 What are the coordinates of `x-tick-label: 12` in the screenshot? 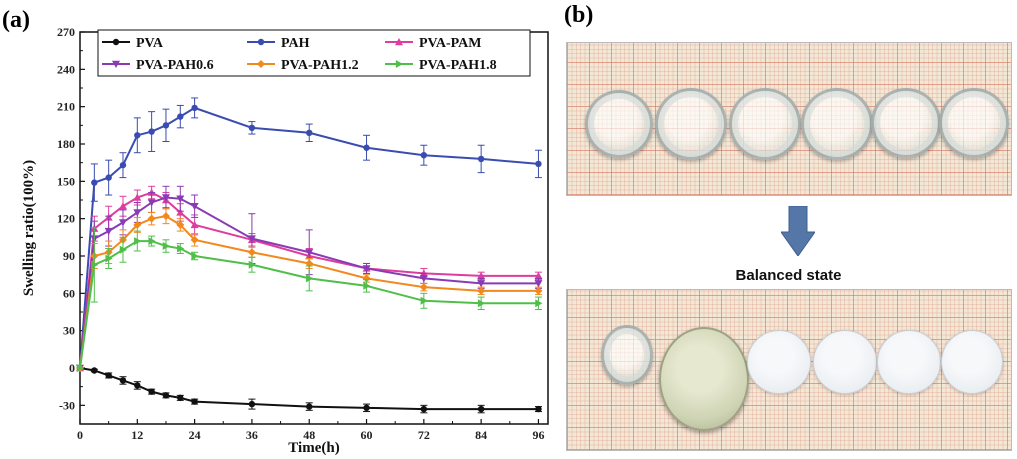 It's located at (137, 435).